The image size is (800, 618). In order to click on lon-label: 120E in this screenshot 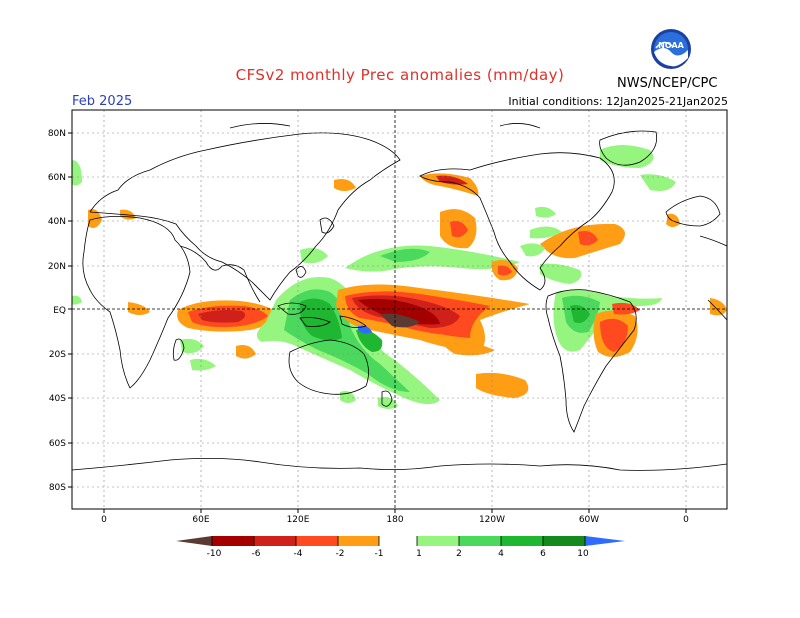, I will do `click(298, 520)`.